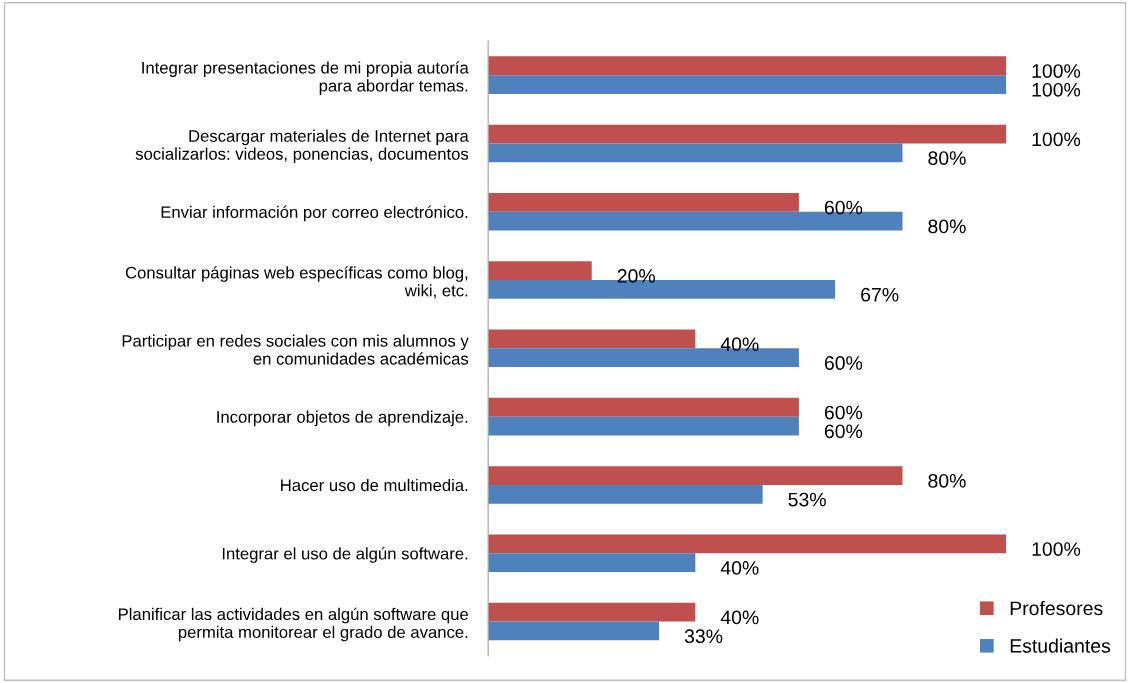  I want to click on data-label: 33%, so click(703, 636).